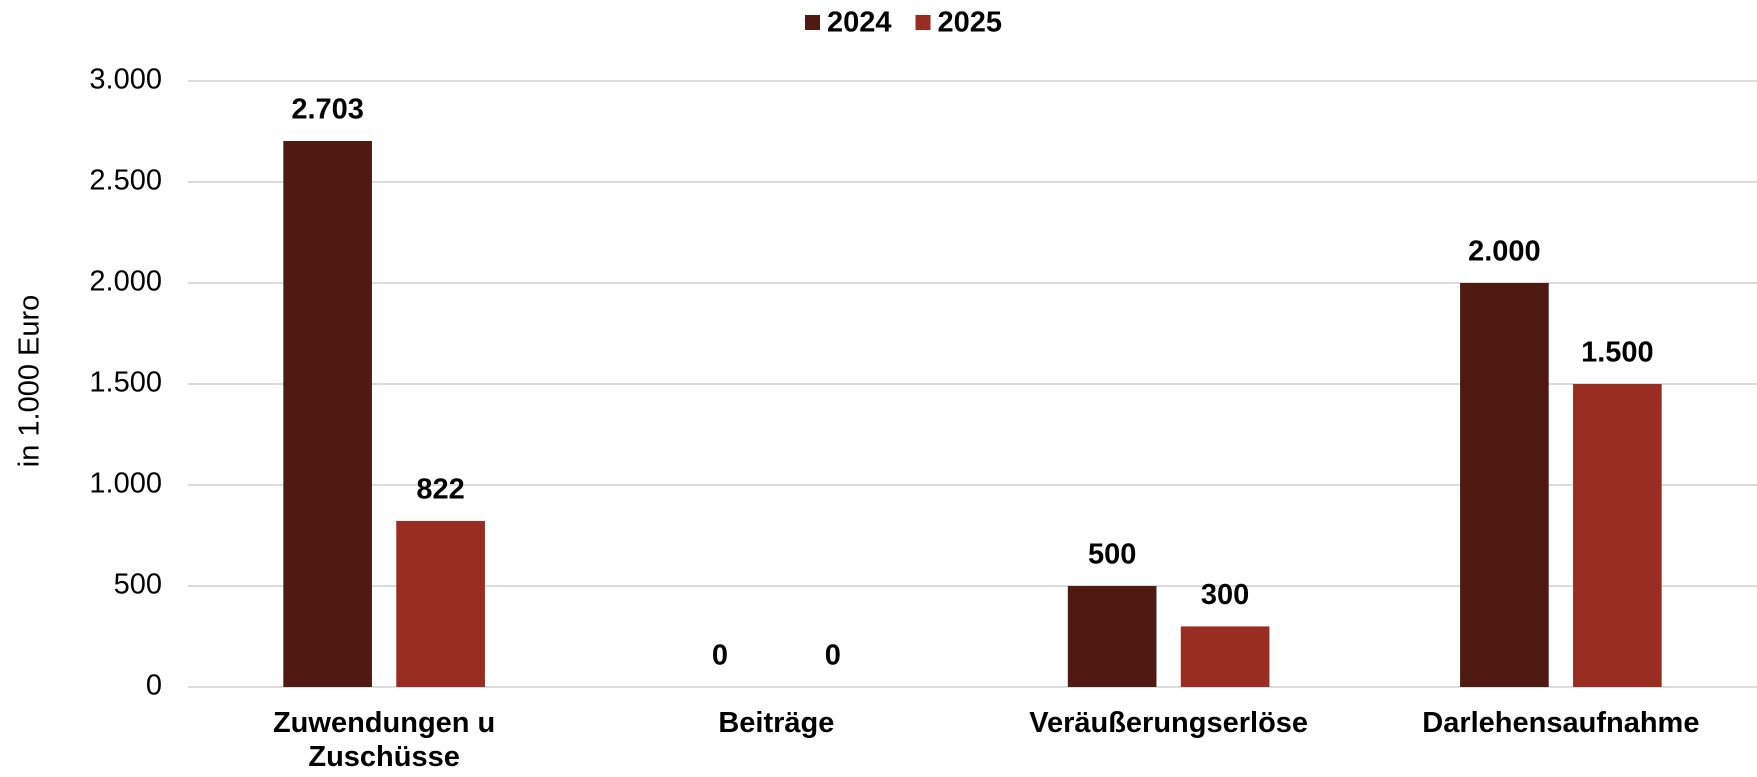  What do you see at coordinates (138, 585) in the screenshot?
I see `y-tick-label: 500` at bounding box center [138, 585].